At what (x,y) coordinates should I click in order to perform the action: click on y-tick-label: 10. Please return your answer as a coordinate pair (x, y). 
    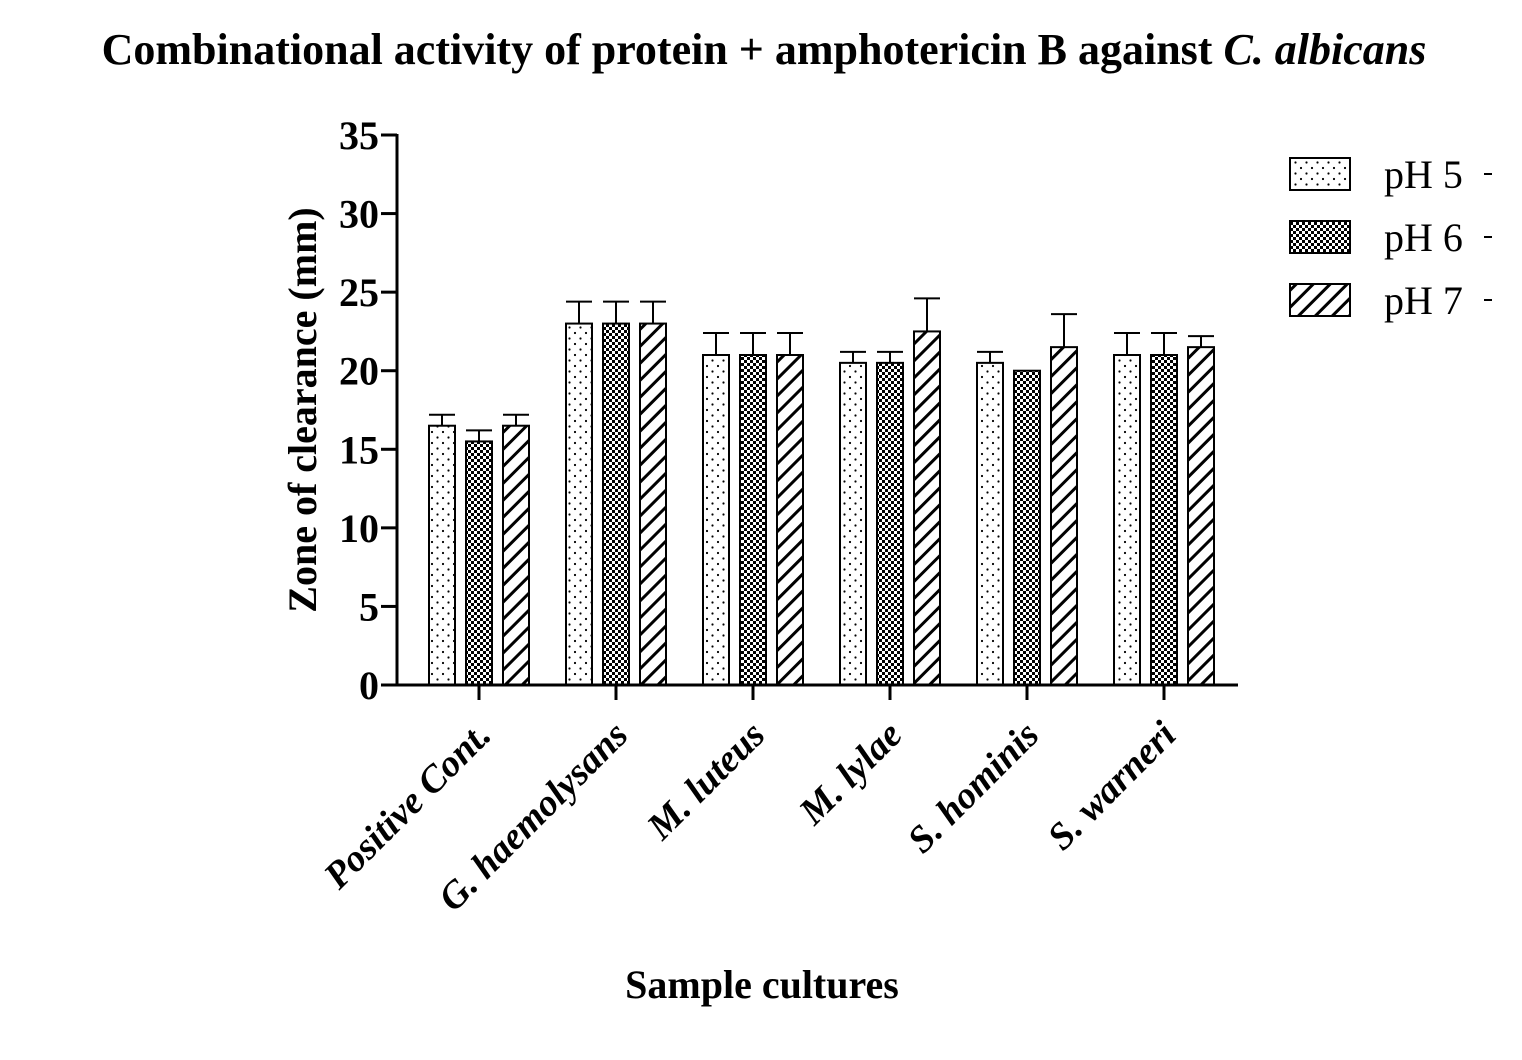
    Looking at the image, I should click on (359, 528).